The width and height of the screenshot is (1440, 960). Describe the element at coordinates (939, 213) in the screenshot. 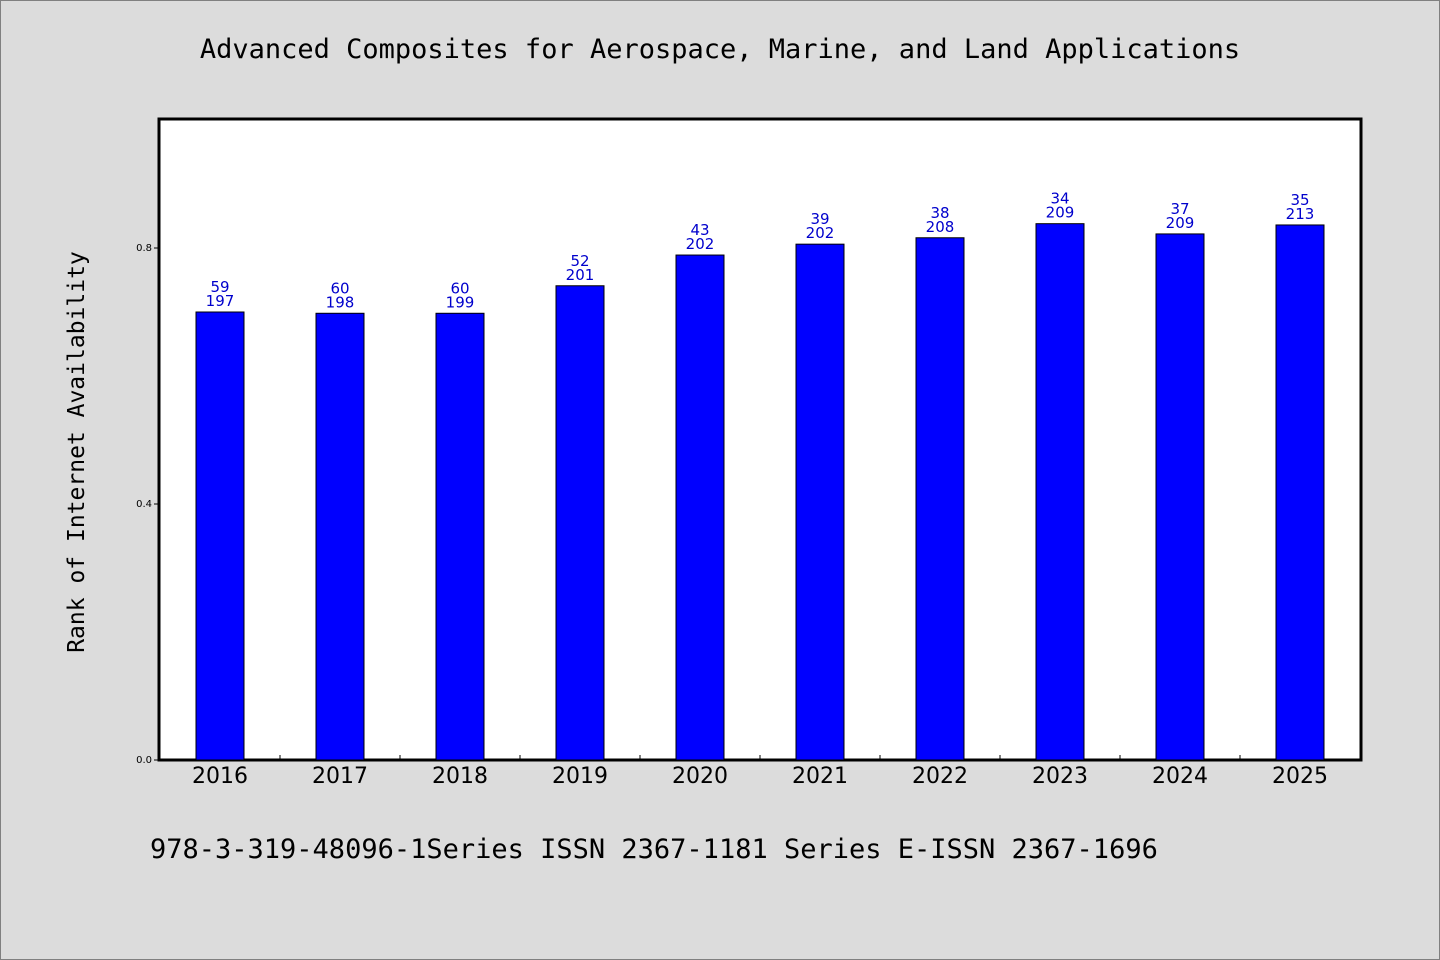

I see `data-label-rank: 38` at that location.